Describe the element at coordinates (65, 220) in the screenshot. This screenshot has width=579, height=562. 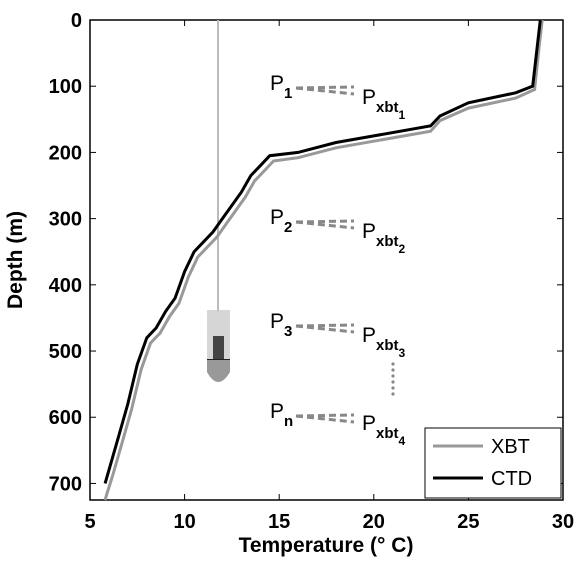
I see `y-tick-label: 300` at that location.